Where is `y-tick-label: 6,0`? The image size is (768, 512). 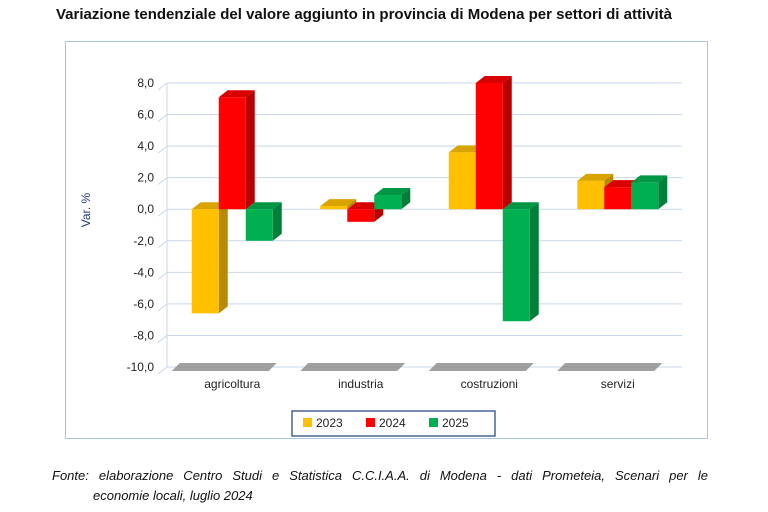
y-tick-label: 6,0 is located at coordinates (145, 115).